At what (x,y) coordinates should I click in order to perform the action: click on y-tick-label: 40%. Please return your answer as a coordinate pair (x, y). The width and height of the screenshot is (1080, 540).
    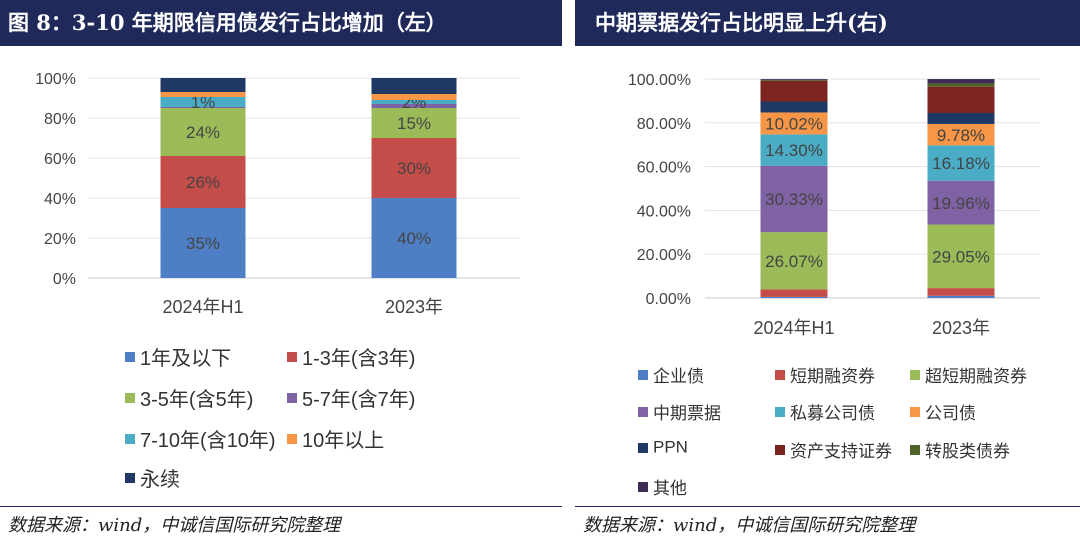
    Looking at the image, I should click on (60, 199).